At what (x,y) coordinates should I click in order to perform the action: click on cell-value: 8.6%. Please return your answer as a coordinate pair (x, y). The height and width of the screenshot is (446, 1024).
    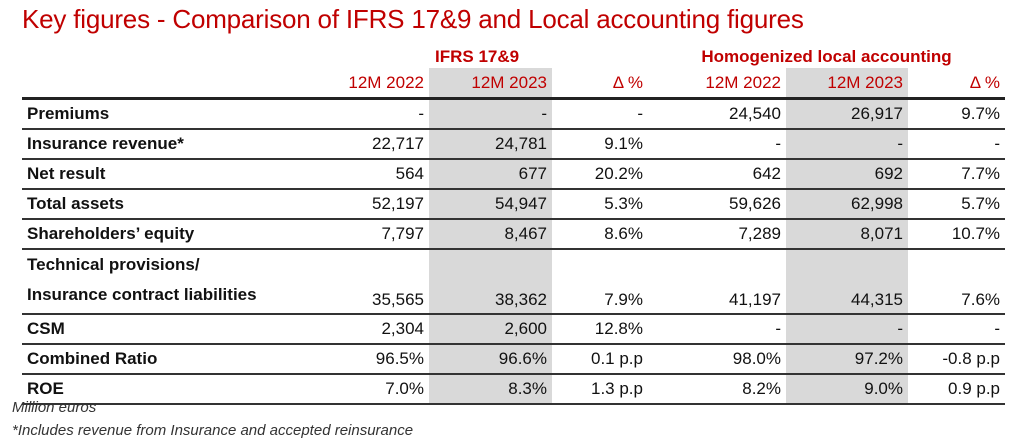
    Looking at the image, I should click on (600, 234).